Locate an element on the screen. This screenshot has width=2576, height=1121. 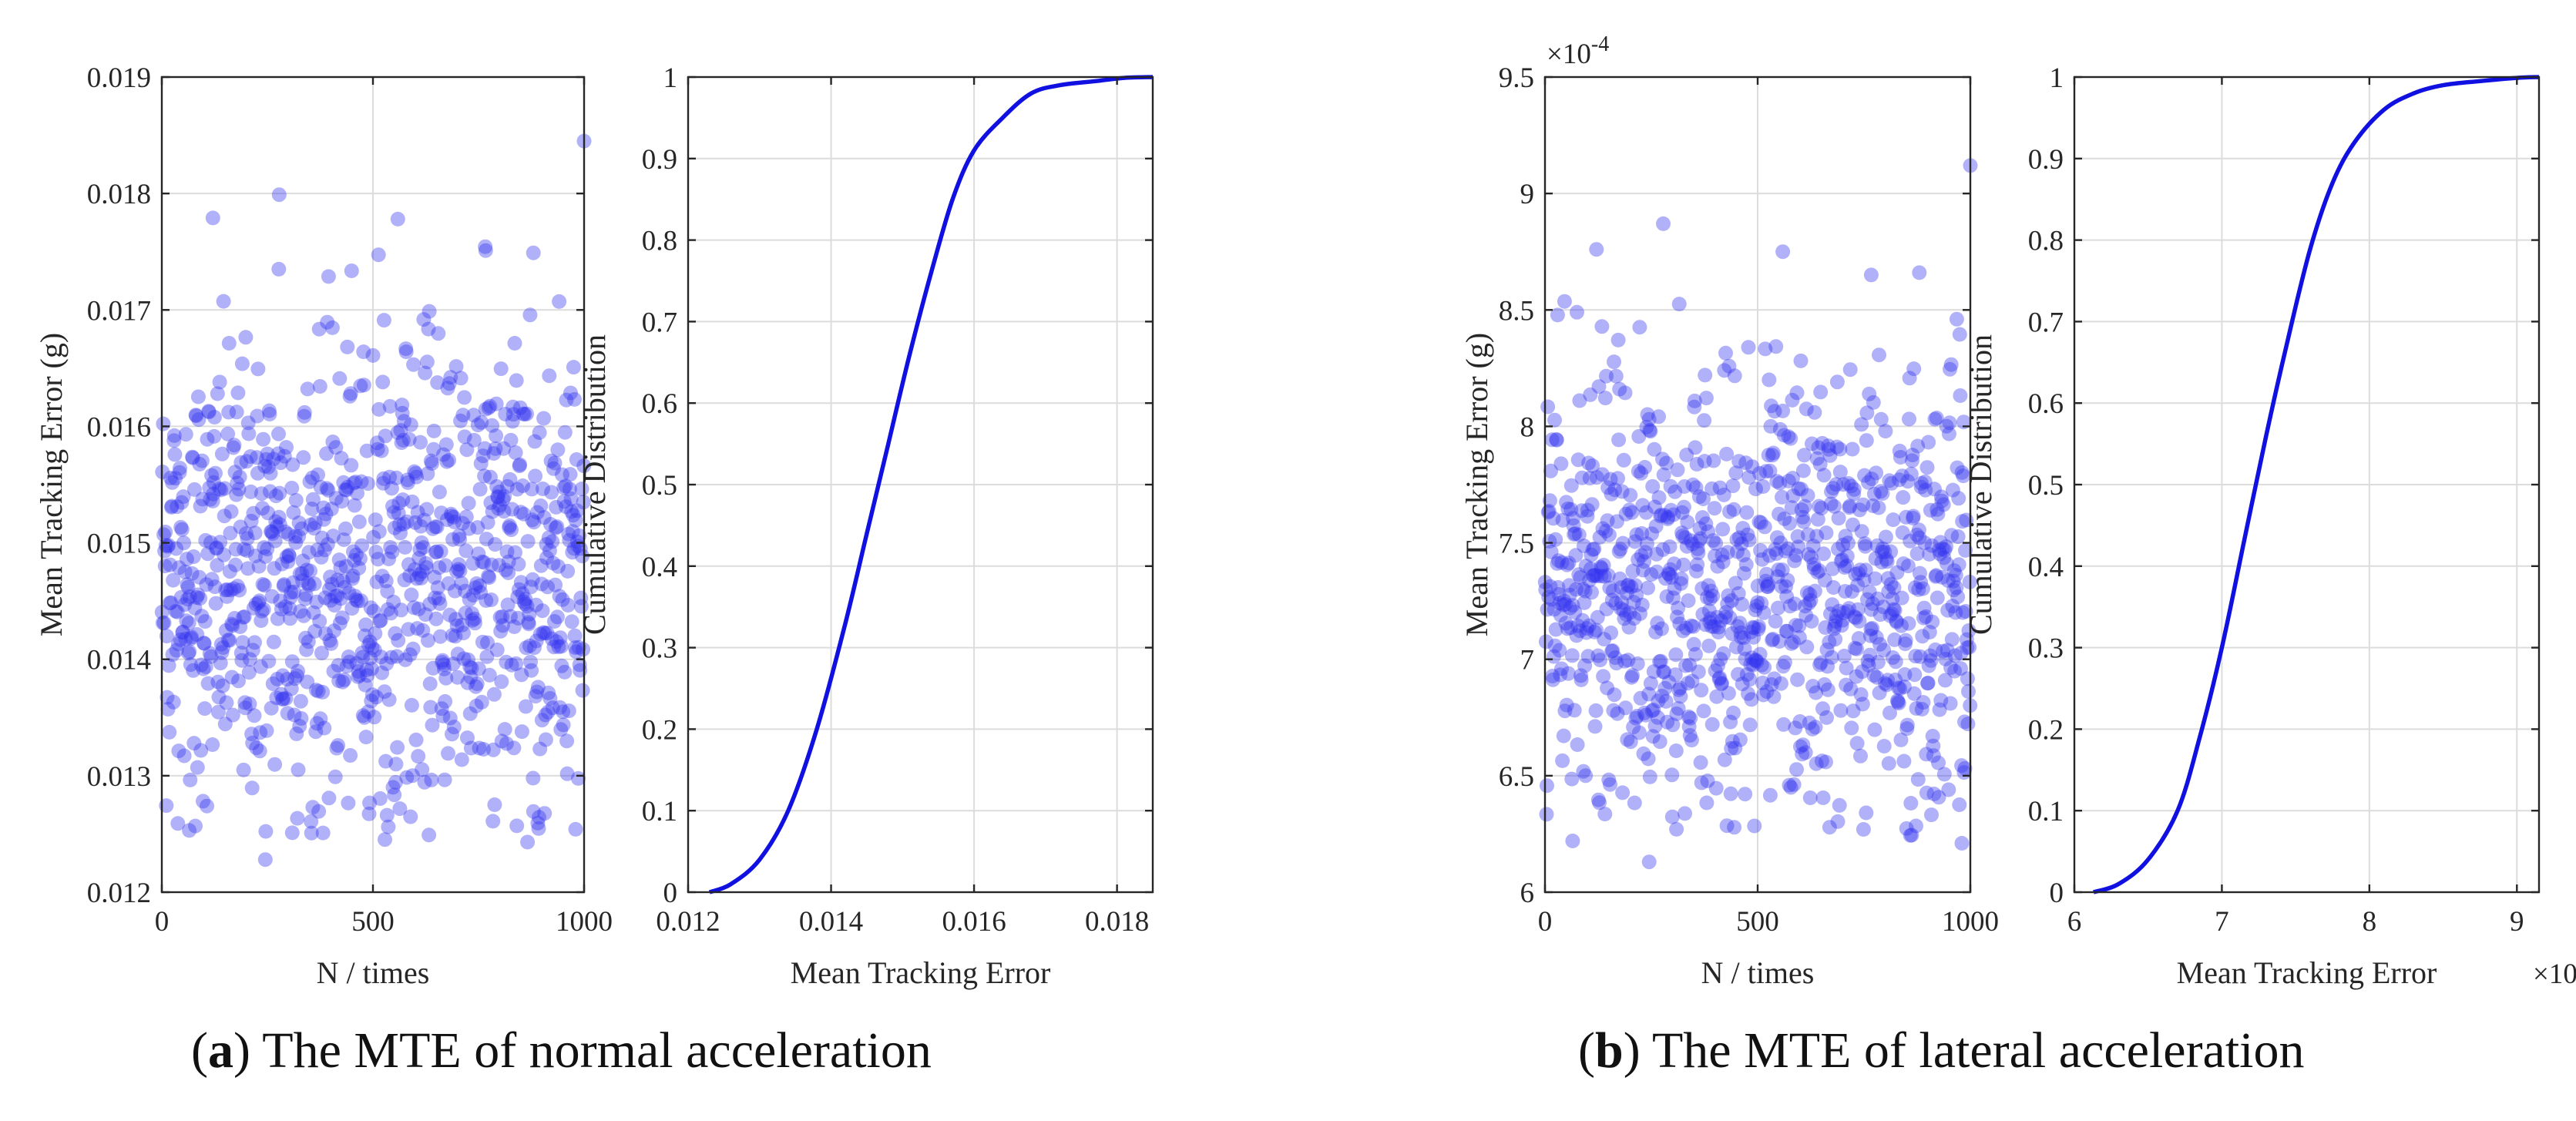
x-tick-label: 0 is located at coordinates (162, 922).